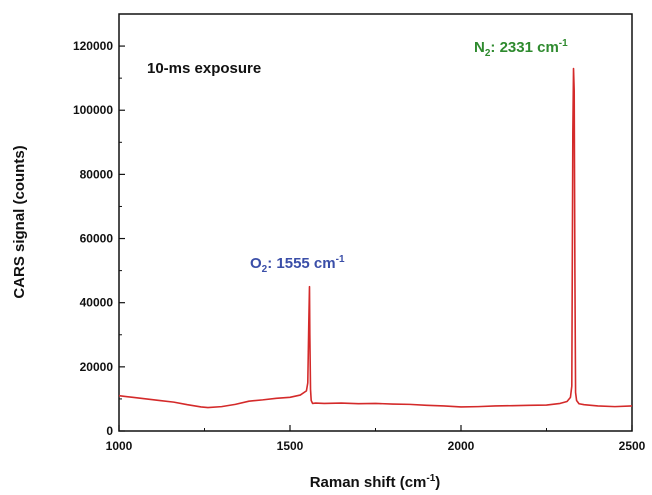 The height and width of the screenshot is (495, 652). I want to click on y-tick-label: 80000, so click(97, 174).